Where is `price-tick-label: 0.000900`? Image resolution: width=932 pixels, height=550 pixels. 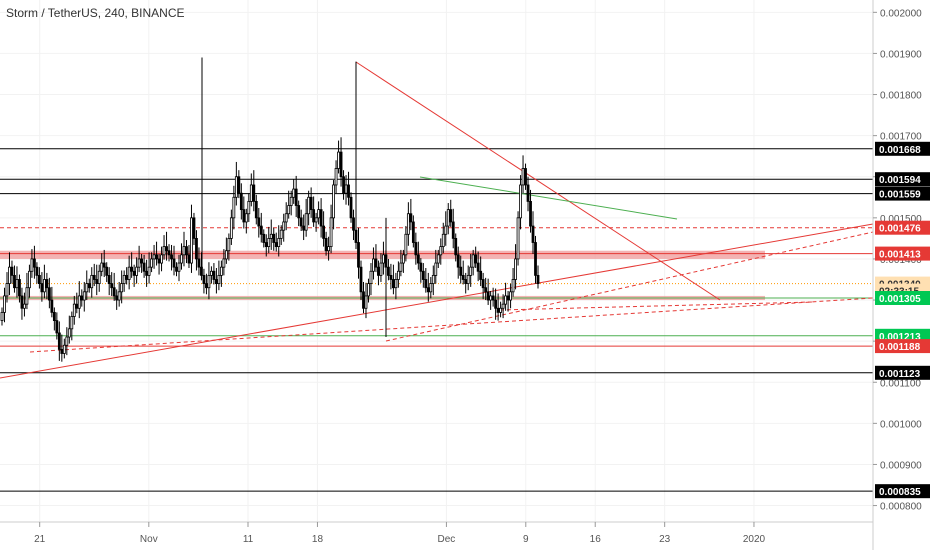 price-tick-label: 0.000900 is located at coordinates (901, 465).